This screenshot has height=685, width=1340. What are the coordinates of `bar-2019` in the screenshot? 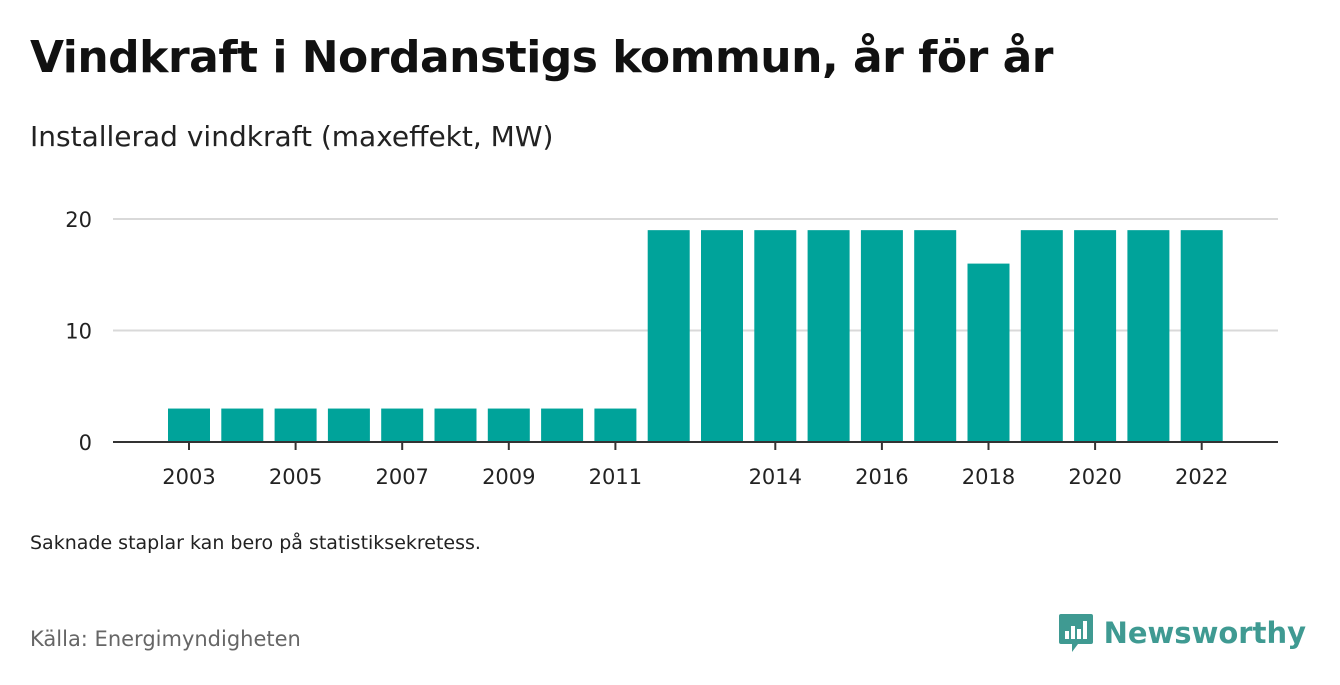 It's located at (1041, 336).